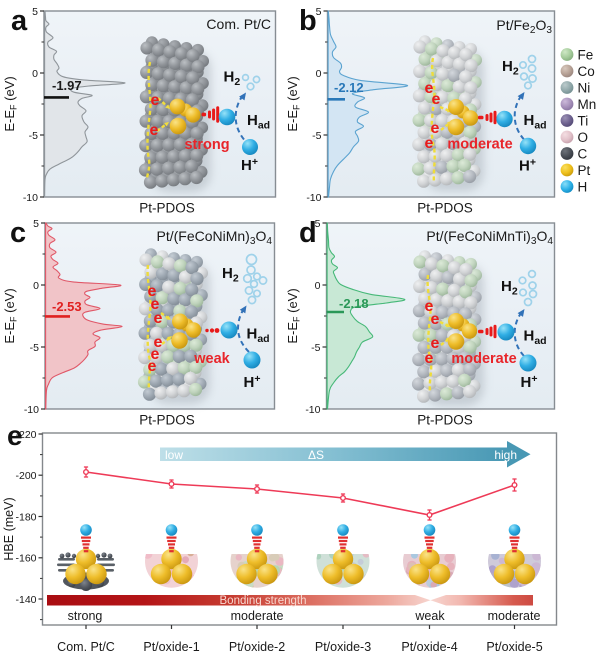  Describe the element at coordinates (316, 455) in the screenshot. I see `svg-text: ΔS` at that location.